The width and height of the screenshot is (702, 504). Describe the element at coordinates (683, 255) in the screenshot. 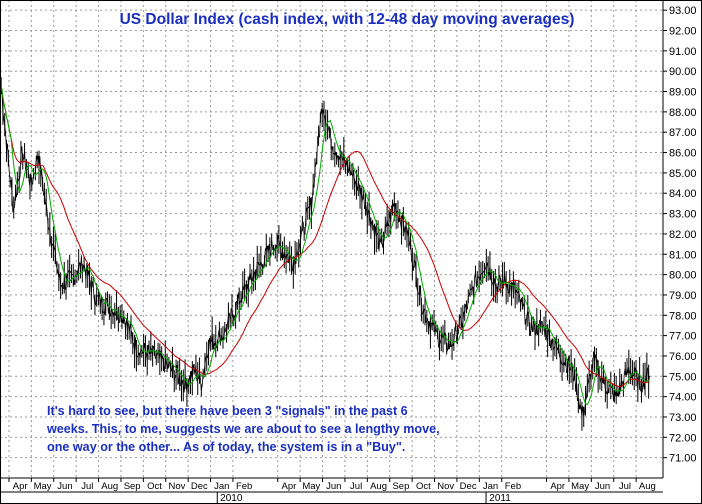

I see `y-tick-label: 81.00` at that location.